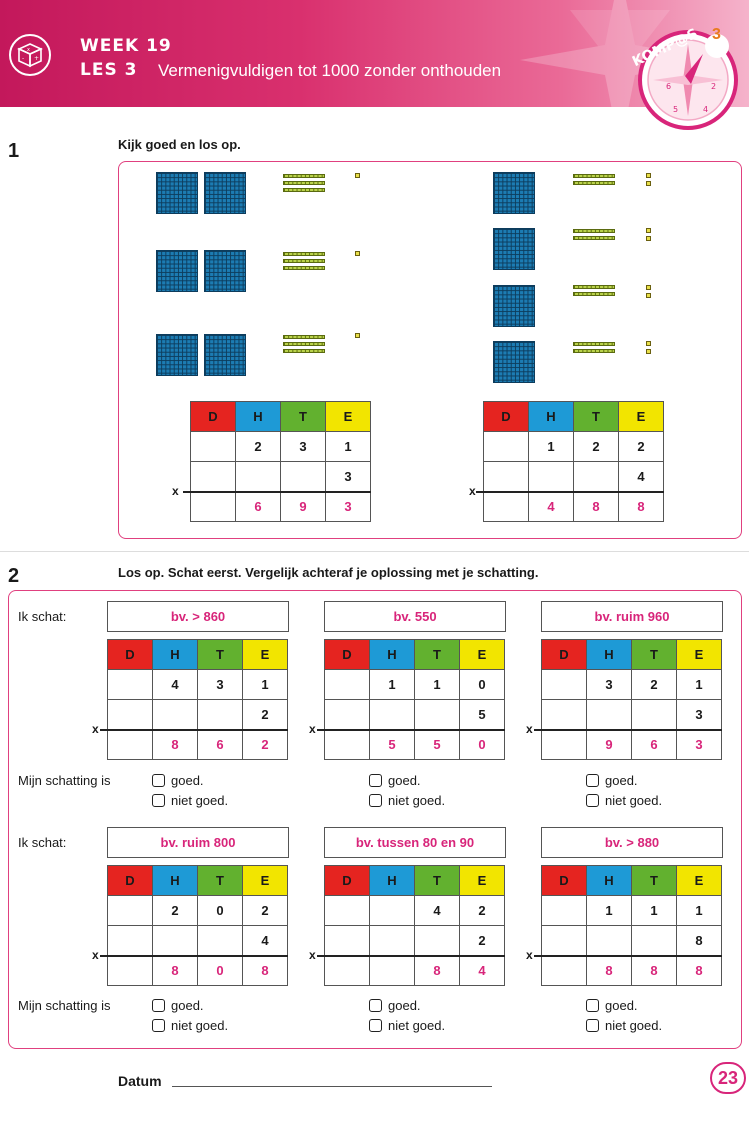 Image resolution: width=749 pixels, height=1126 pixels. What do you see at coordinates (220, 654) in the screenshot?
I see `col-t: T` at bounding box center [220, 654].